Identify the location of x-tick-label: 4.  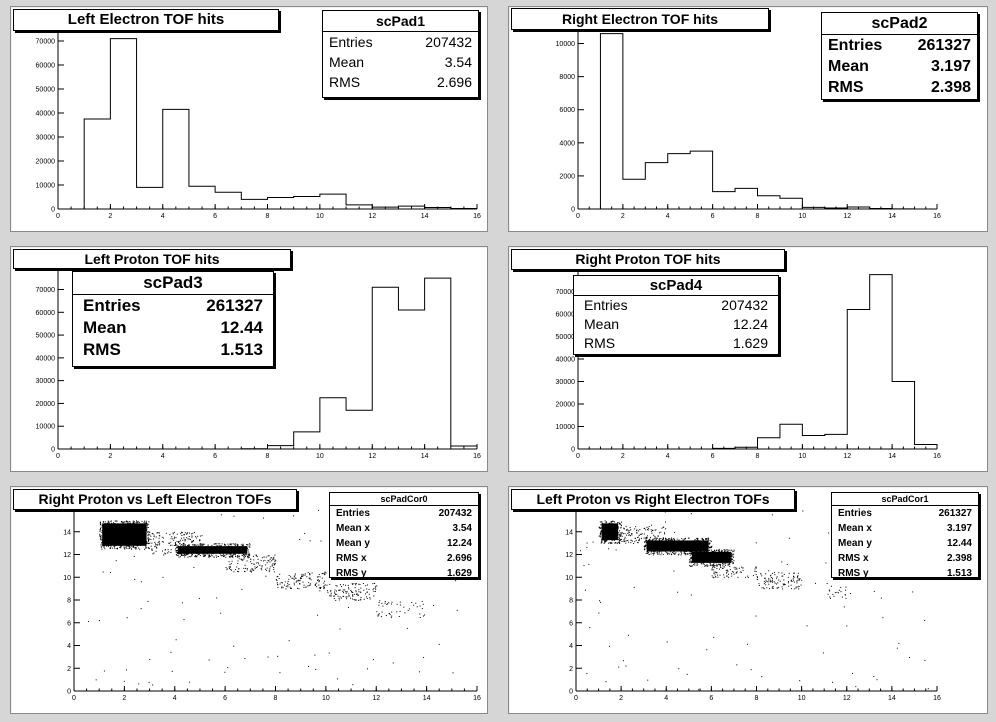
(175, 698).